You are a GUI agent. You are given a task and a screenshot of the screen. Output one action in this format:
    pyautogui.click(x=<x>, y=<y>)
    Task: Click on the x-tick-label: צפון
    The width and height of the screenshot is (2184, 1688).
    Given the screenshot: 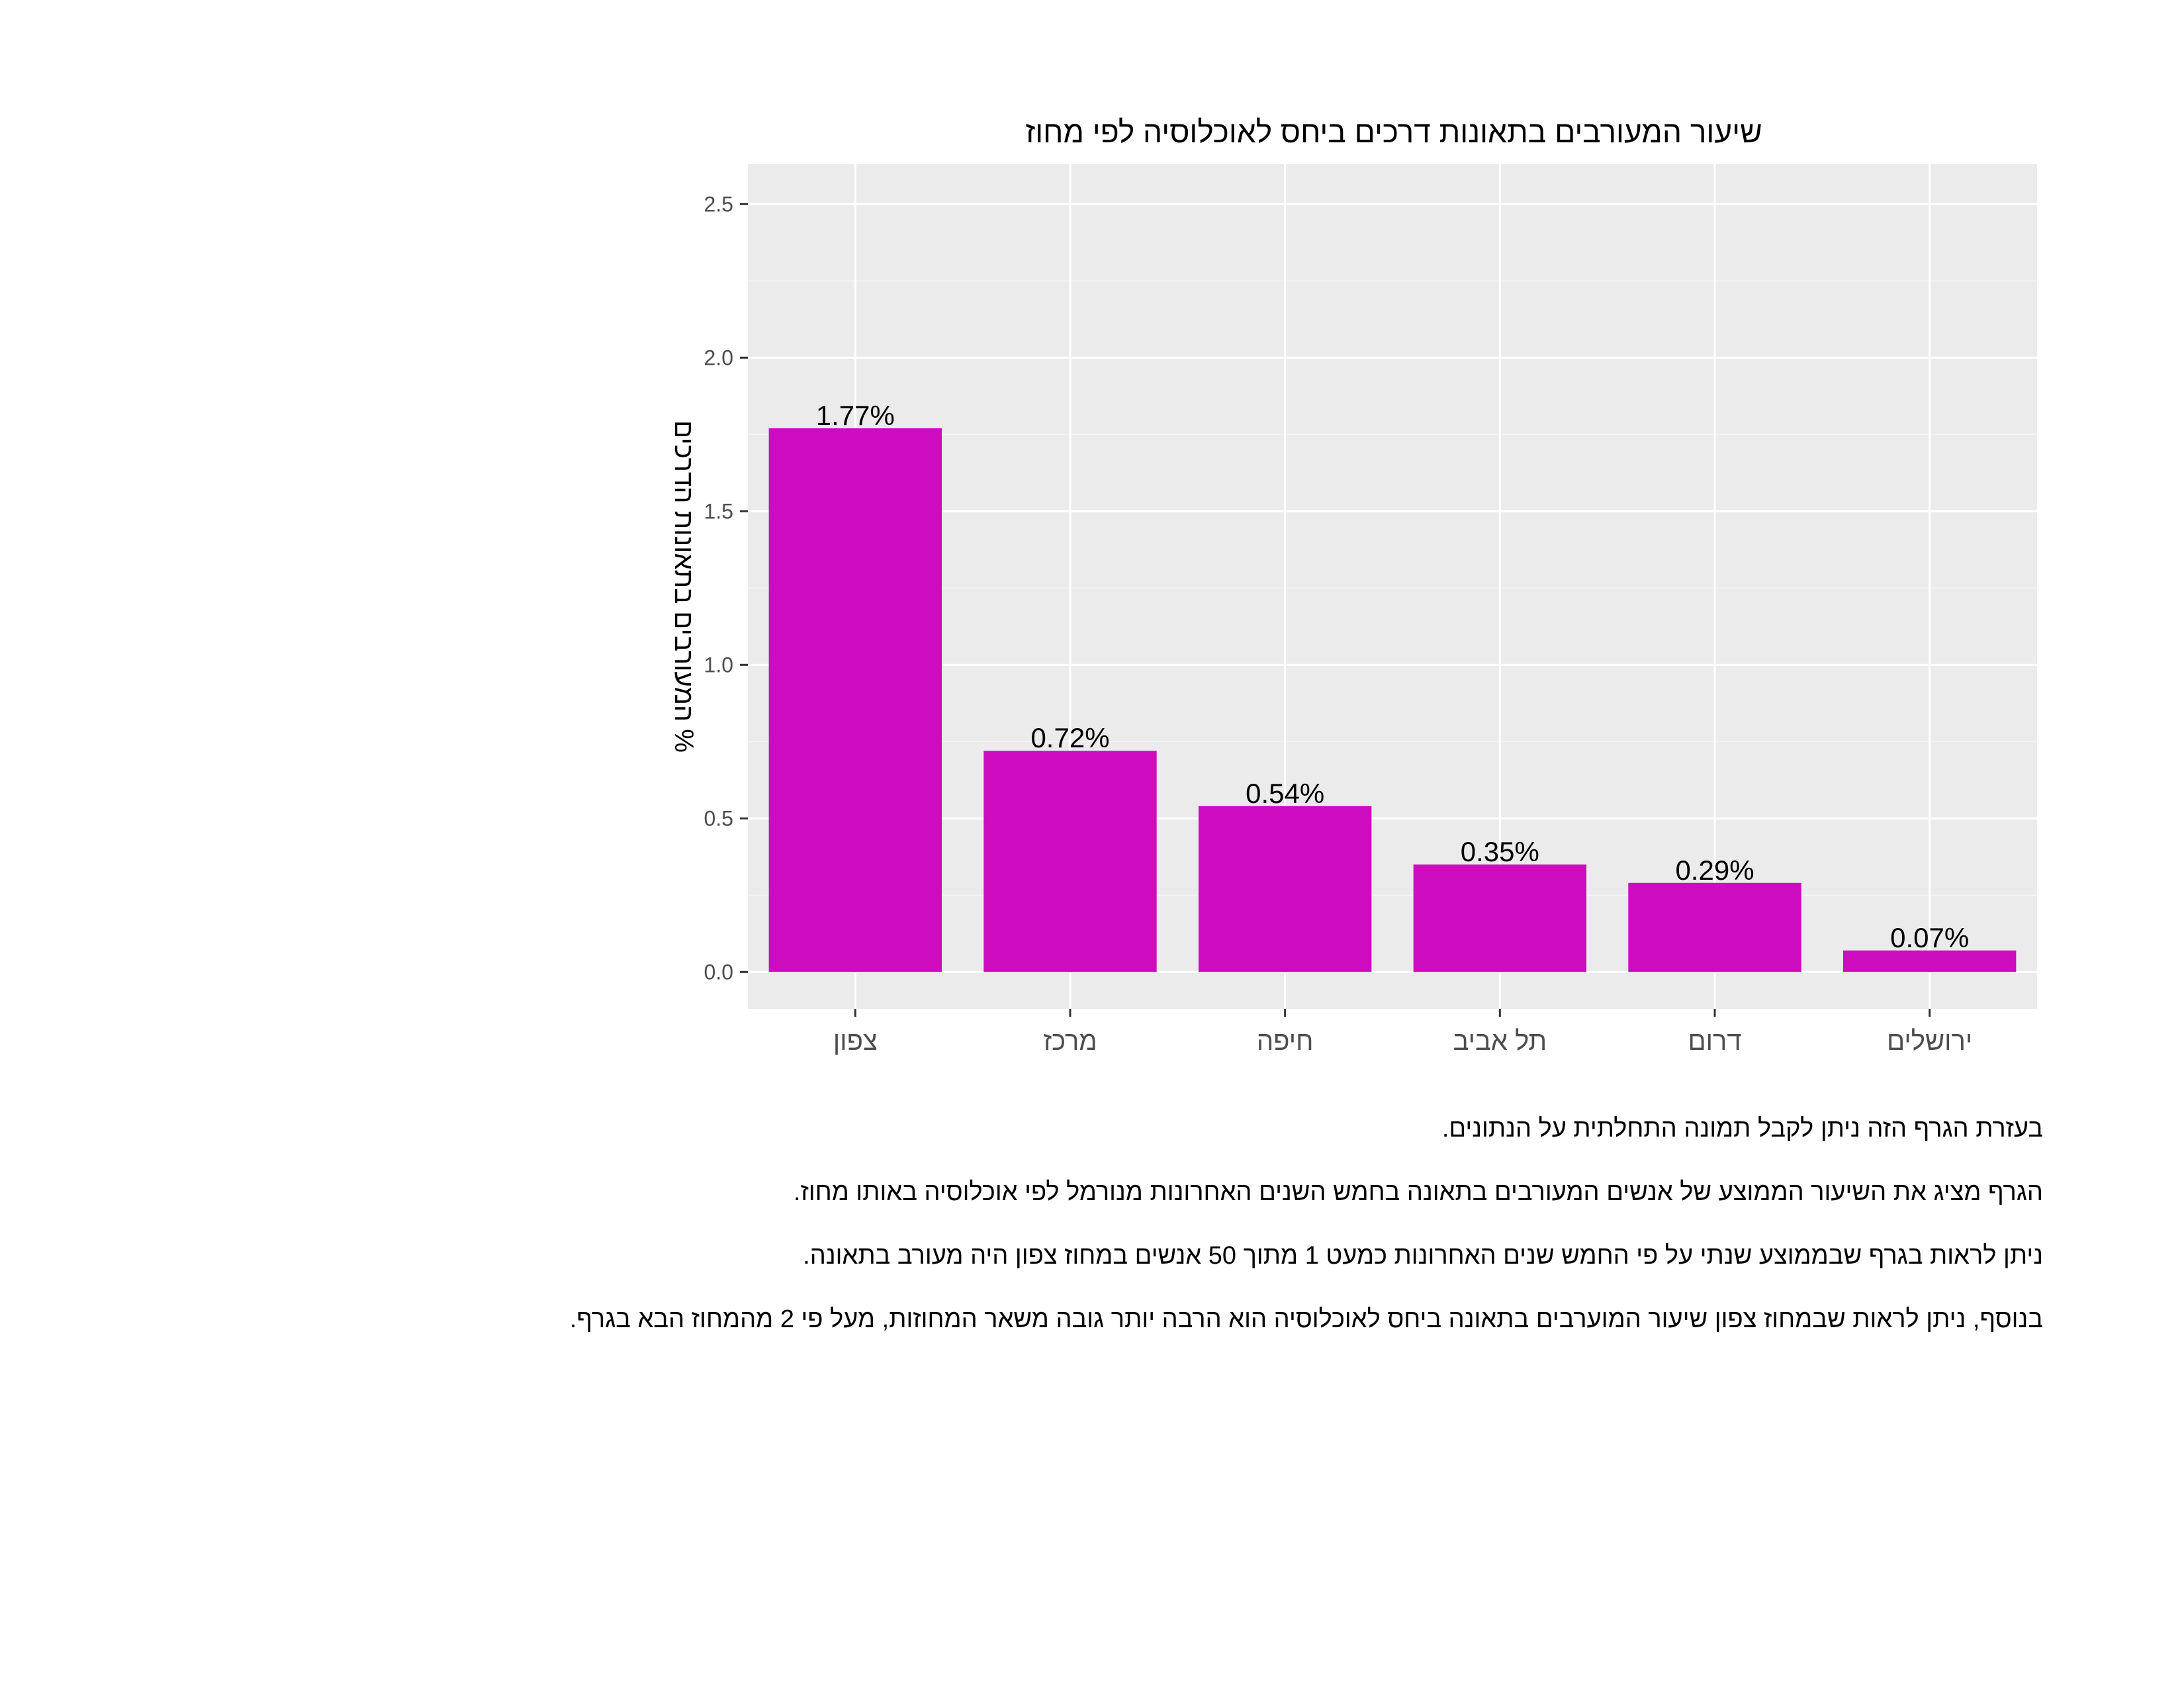 What is the action you would take?
    pyautogui.click(x=856, y=1041)
    